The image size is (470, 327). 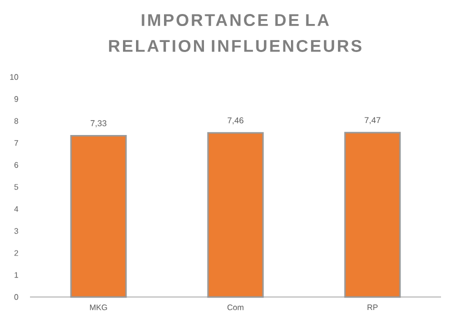 What do you see at coordinates (236, 120) in the screenshot?
I see `data-label: 7,46` at bounding box center [236, 120].